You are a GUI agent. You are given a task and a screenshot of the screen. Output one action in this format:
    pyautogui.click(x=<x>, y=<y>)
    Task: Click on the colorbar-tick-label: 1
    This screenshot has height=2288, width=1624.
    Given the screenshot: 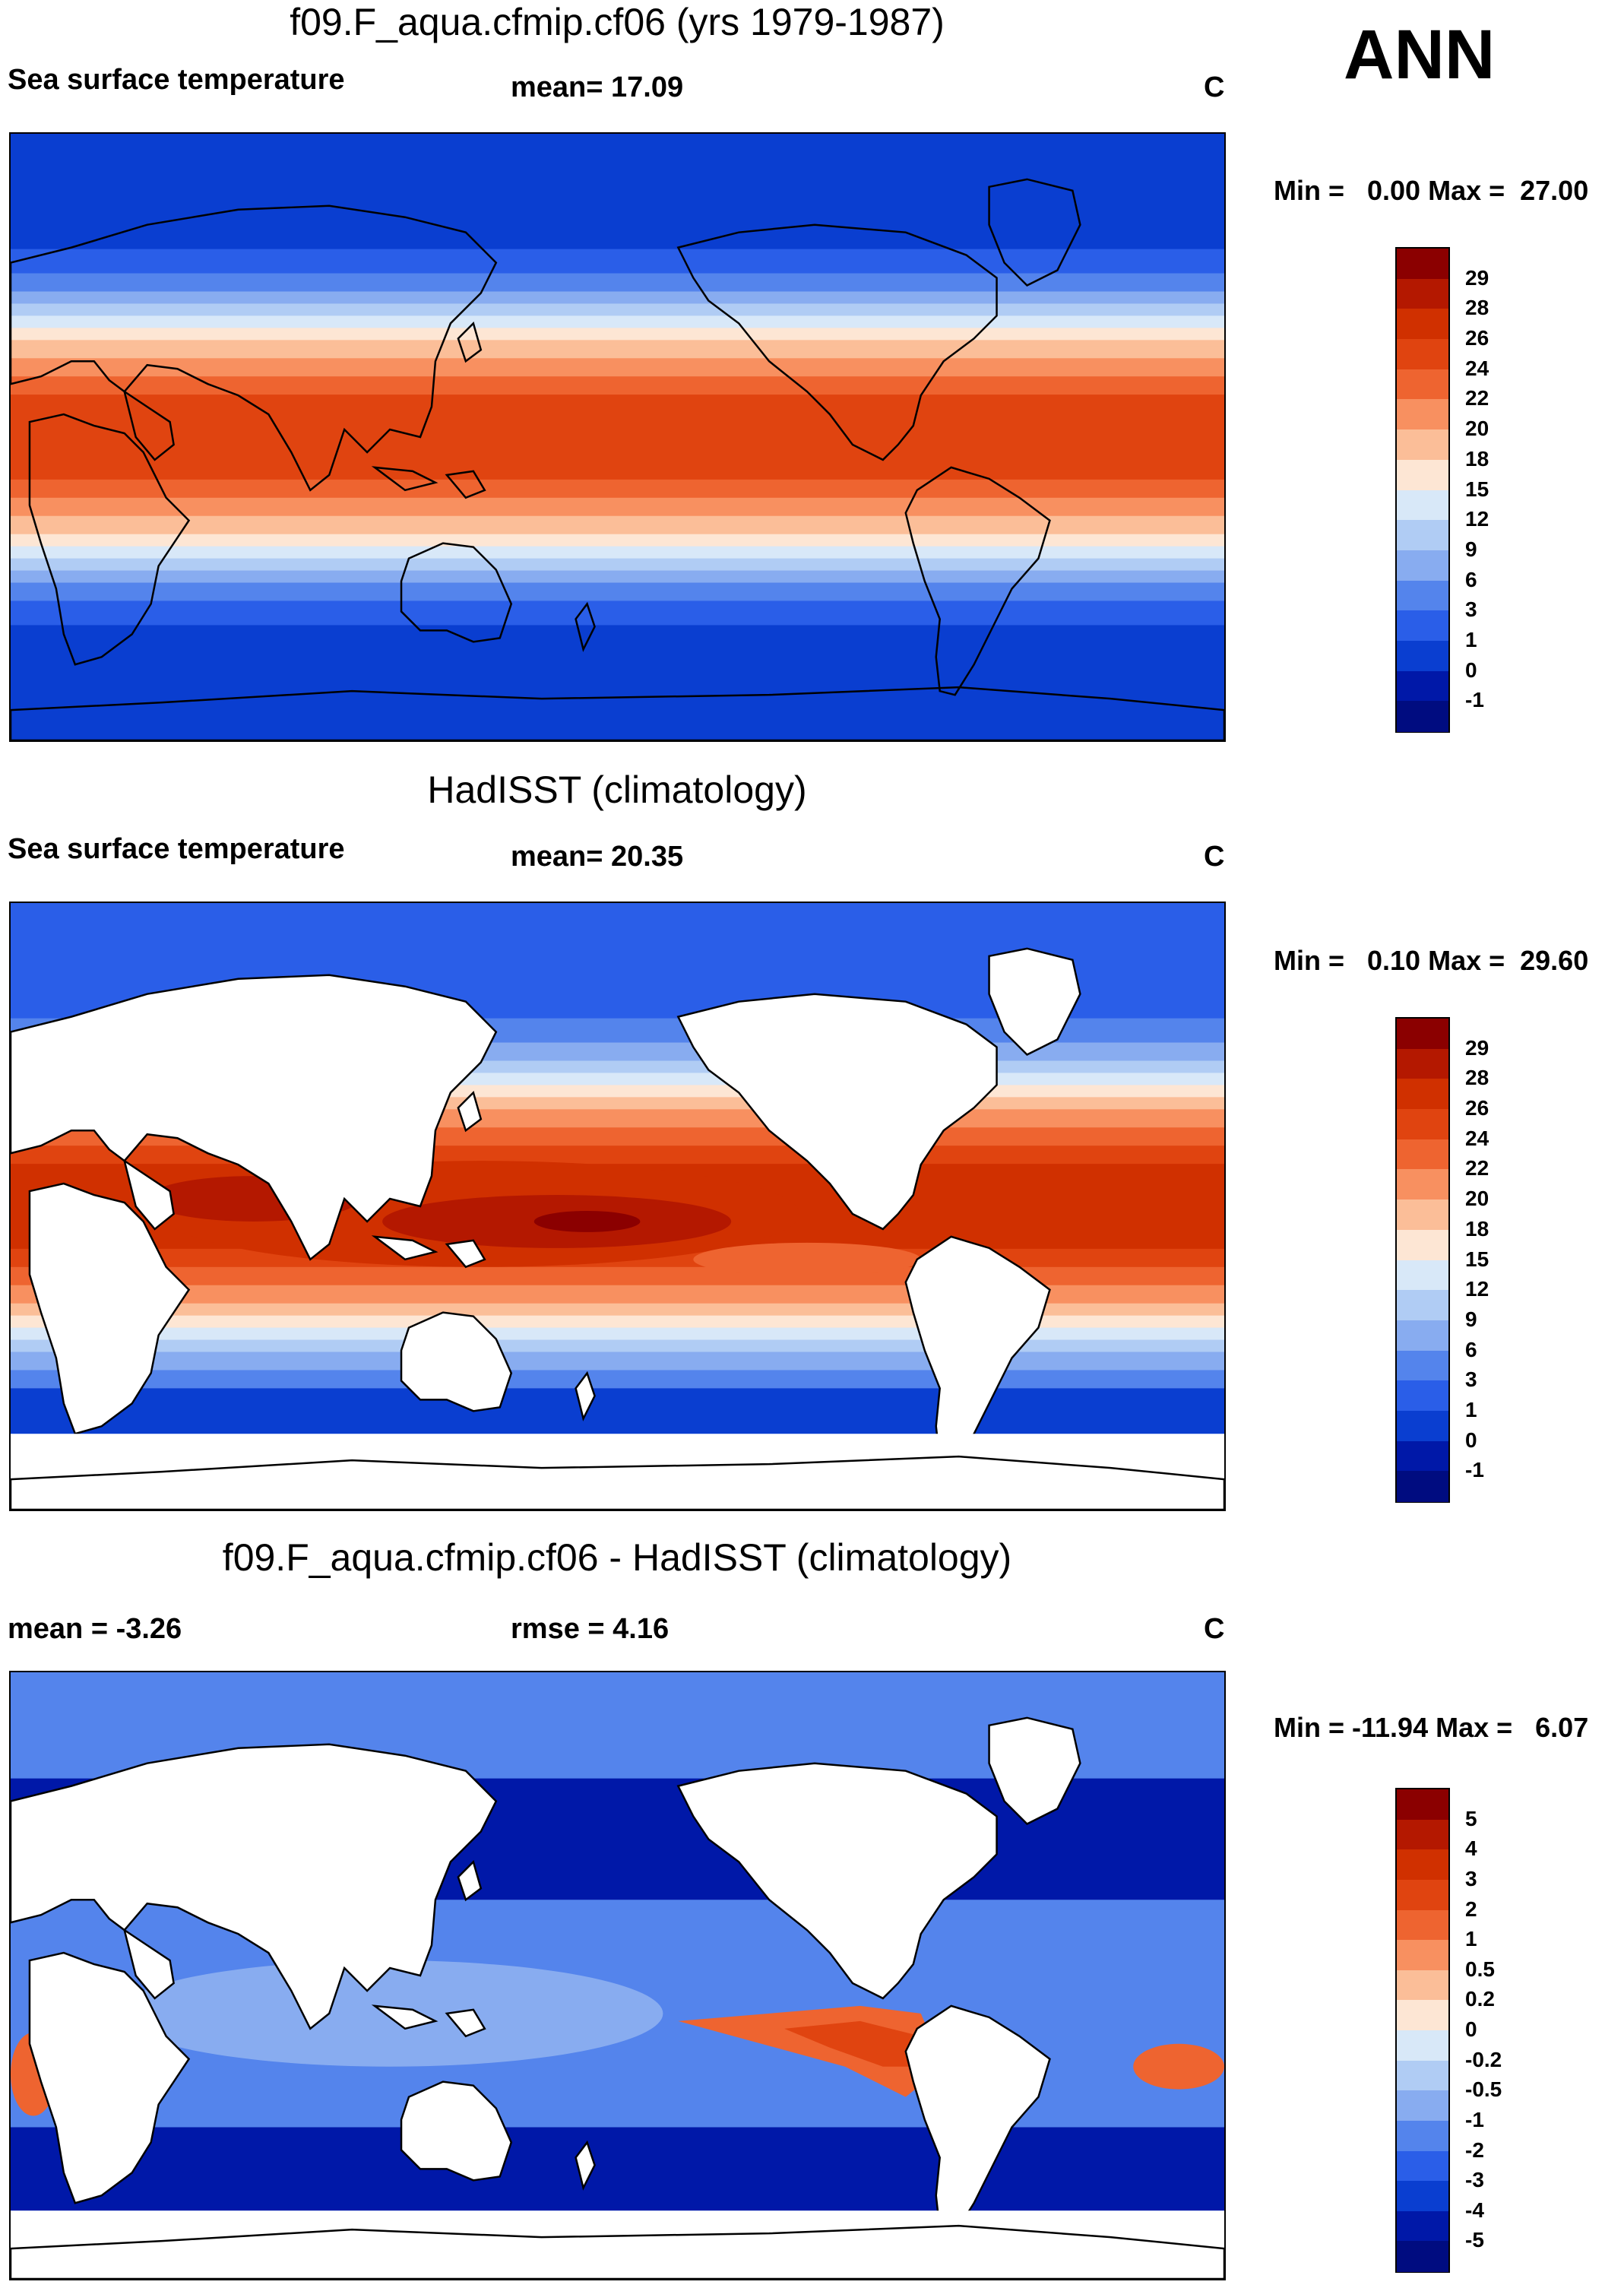 What is the action you would take?
    pyautogui.click(x=1471, y=1939)
    